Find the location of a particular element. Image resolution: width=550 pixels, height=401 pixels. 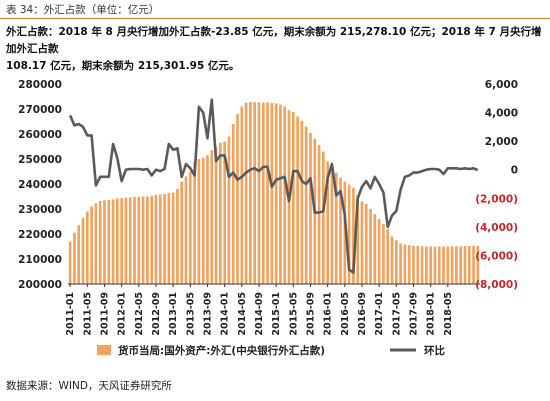

y-right-tick-label: 0 is located at coordinates (514, 171).